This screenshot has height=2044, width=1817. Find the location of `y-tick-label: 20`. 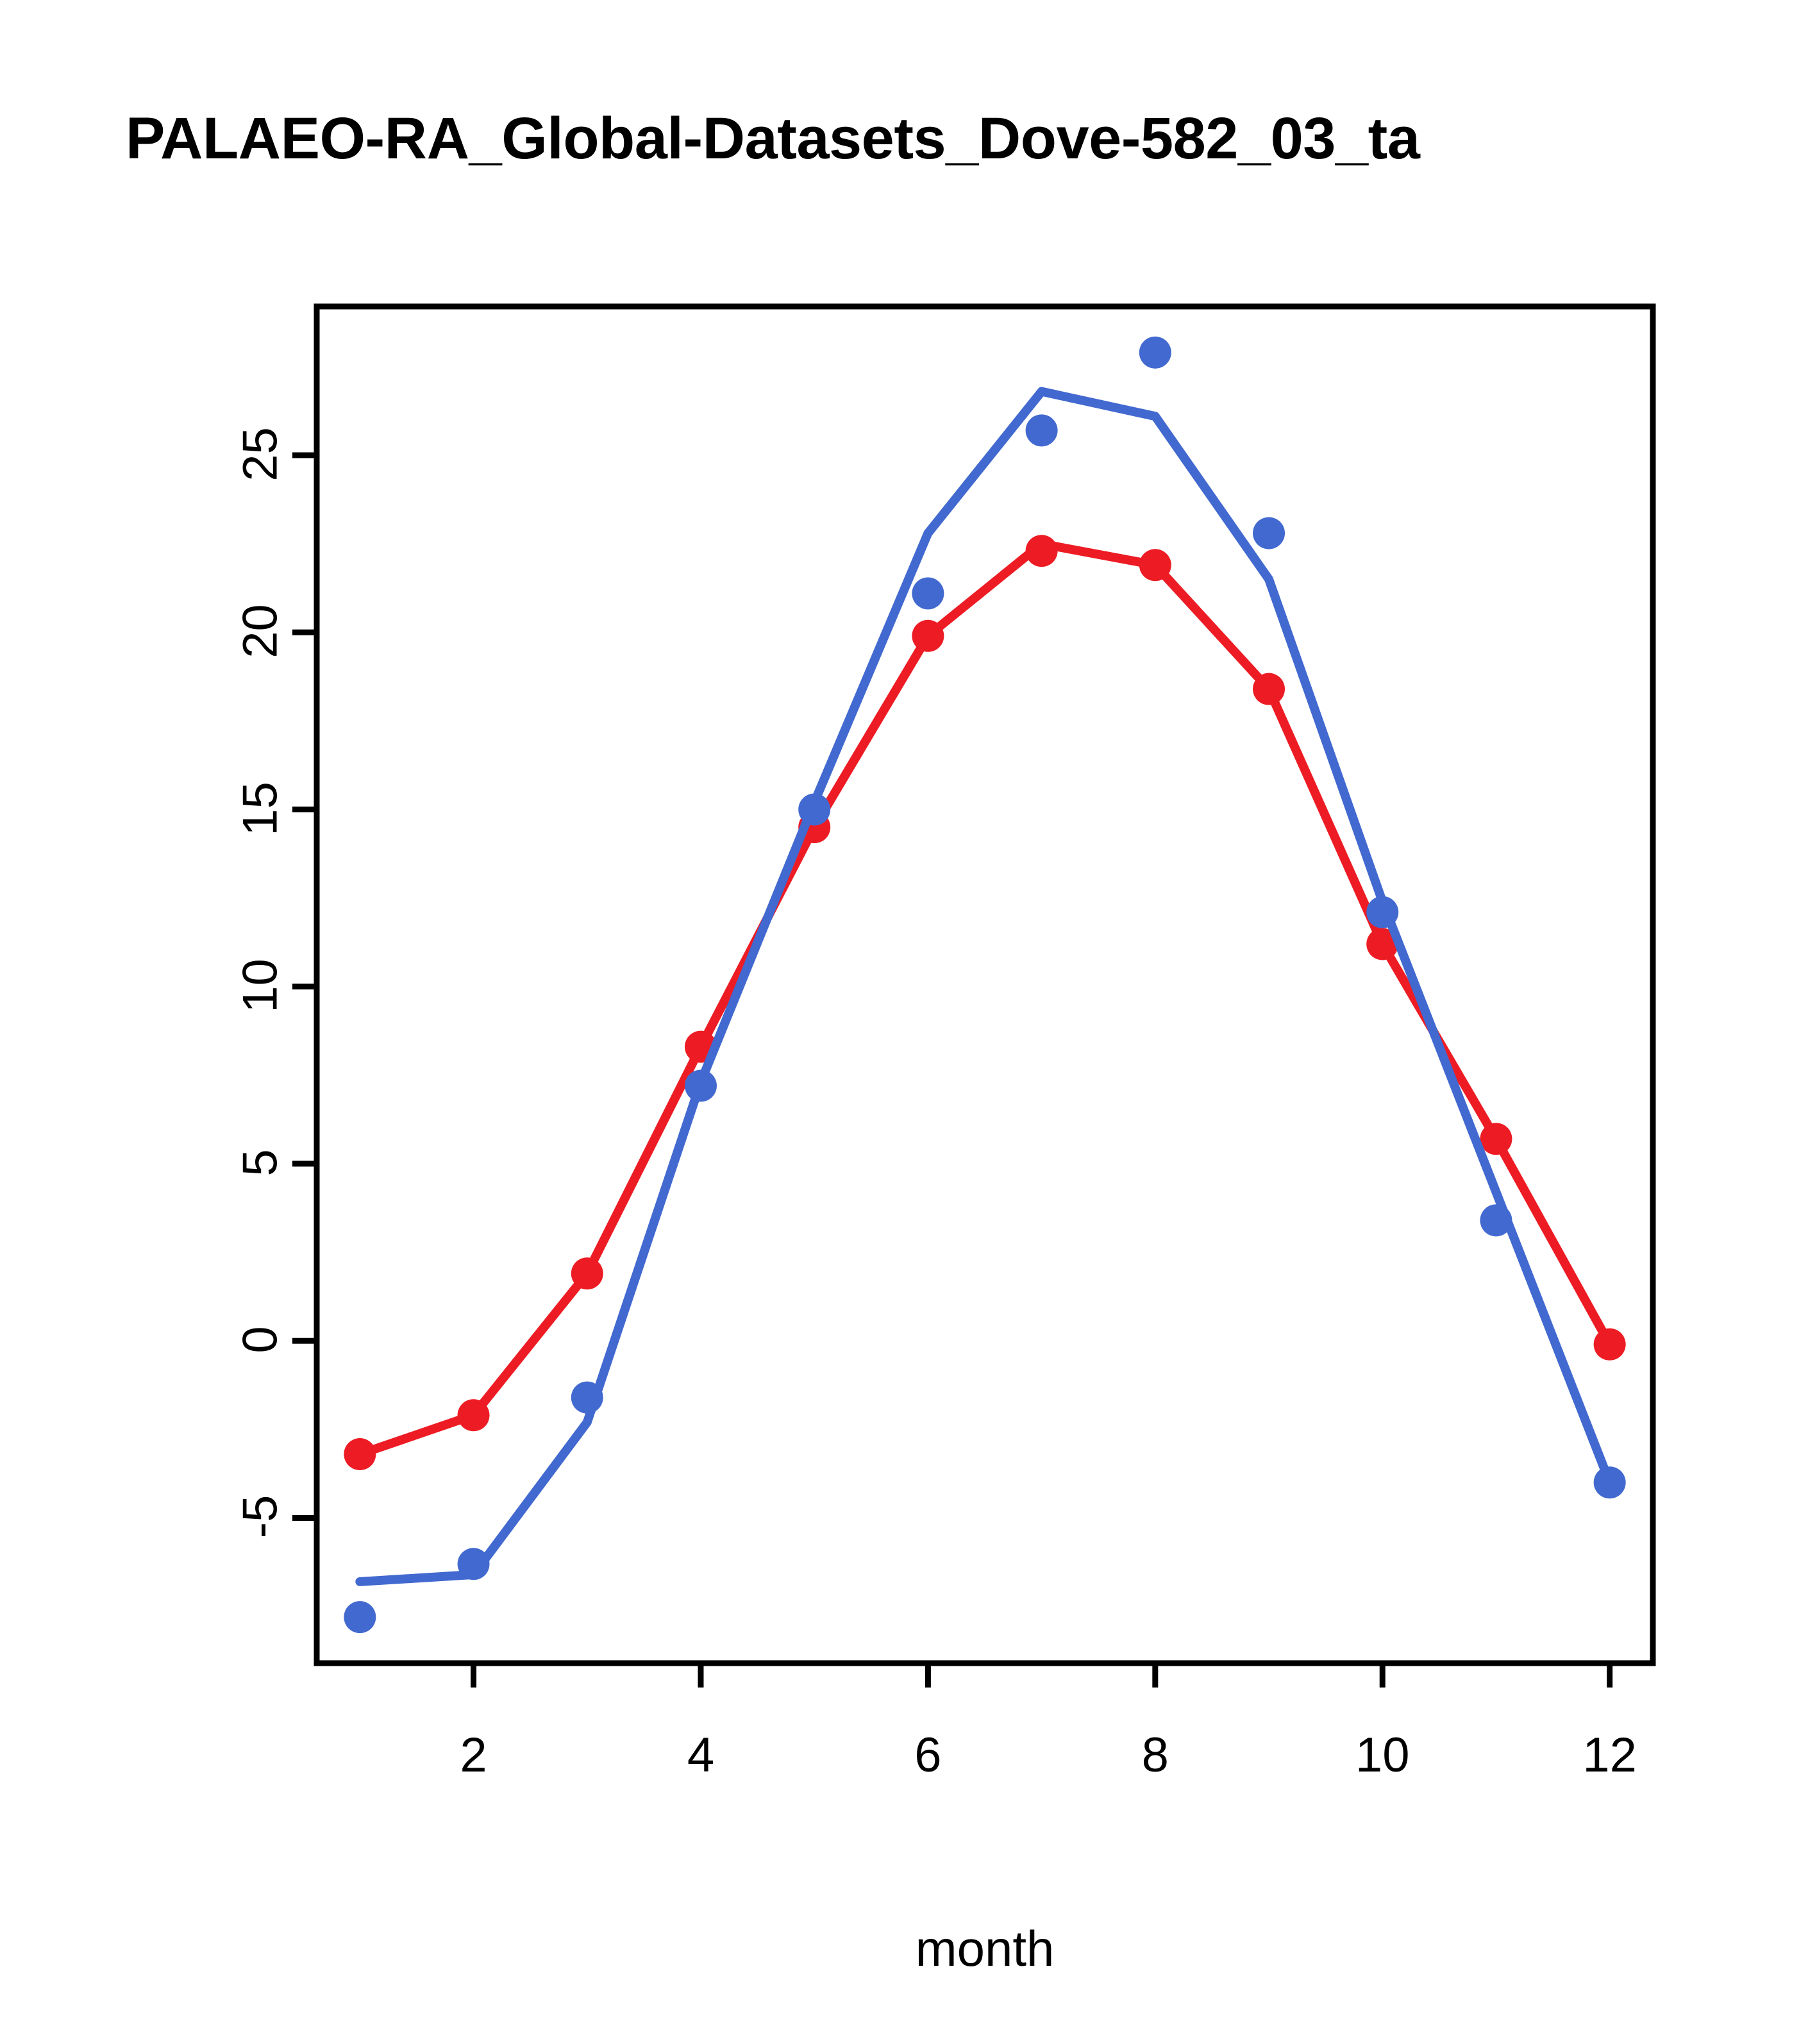

y-tick-label: 20 is located at coordinates (260, 631).